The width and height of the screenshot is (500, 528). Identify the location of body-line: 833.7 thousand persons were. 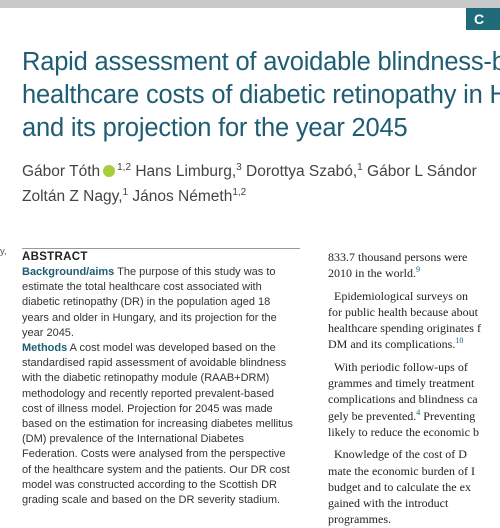
(398, 257).